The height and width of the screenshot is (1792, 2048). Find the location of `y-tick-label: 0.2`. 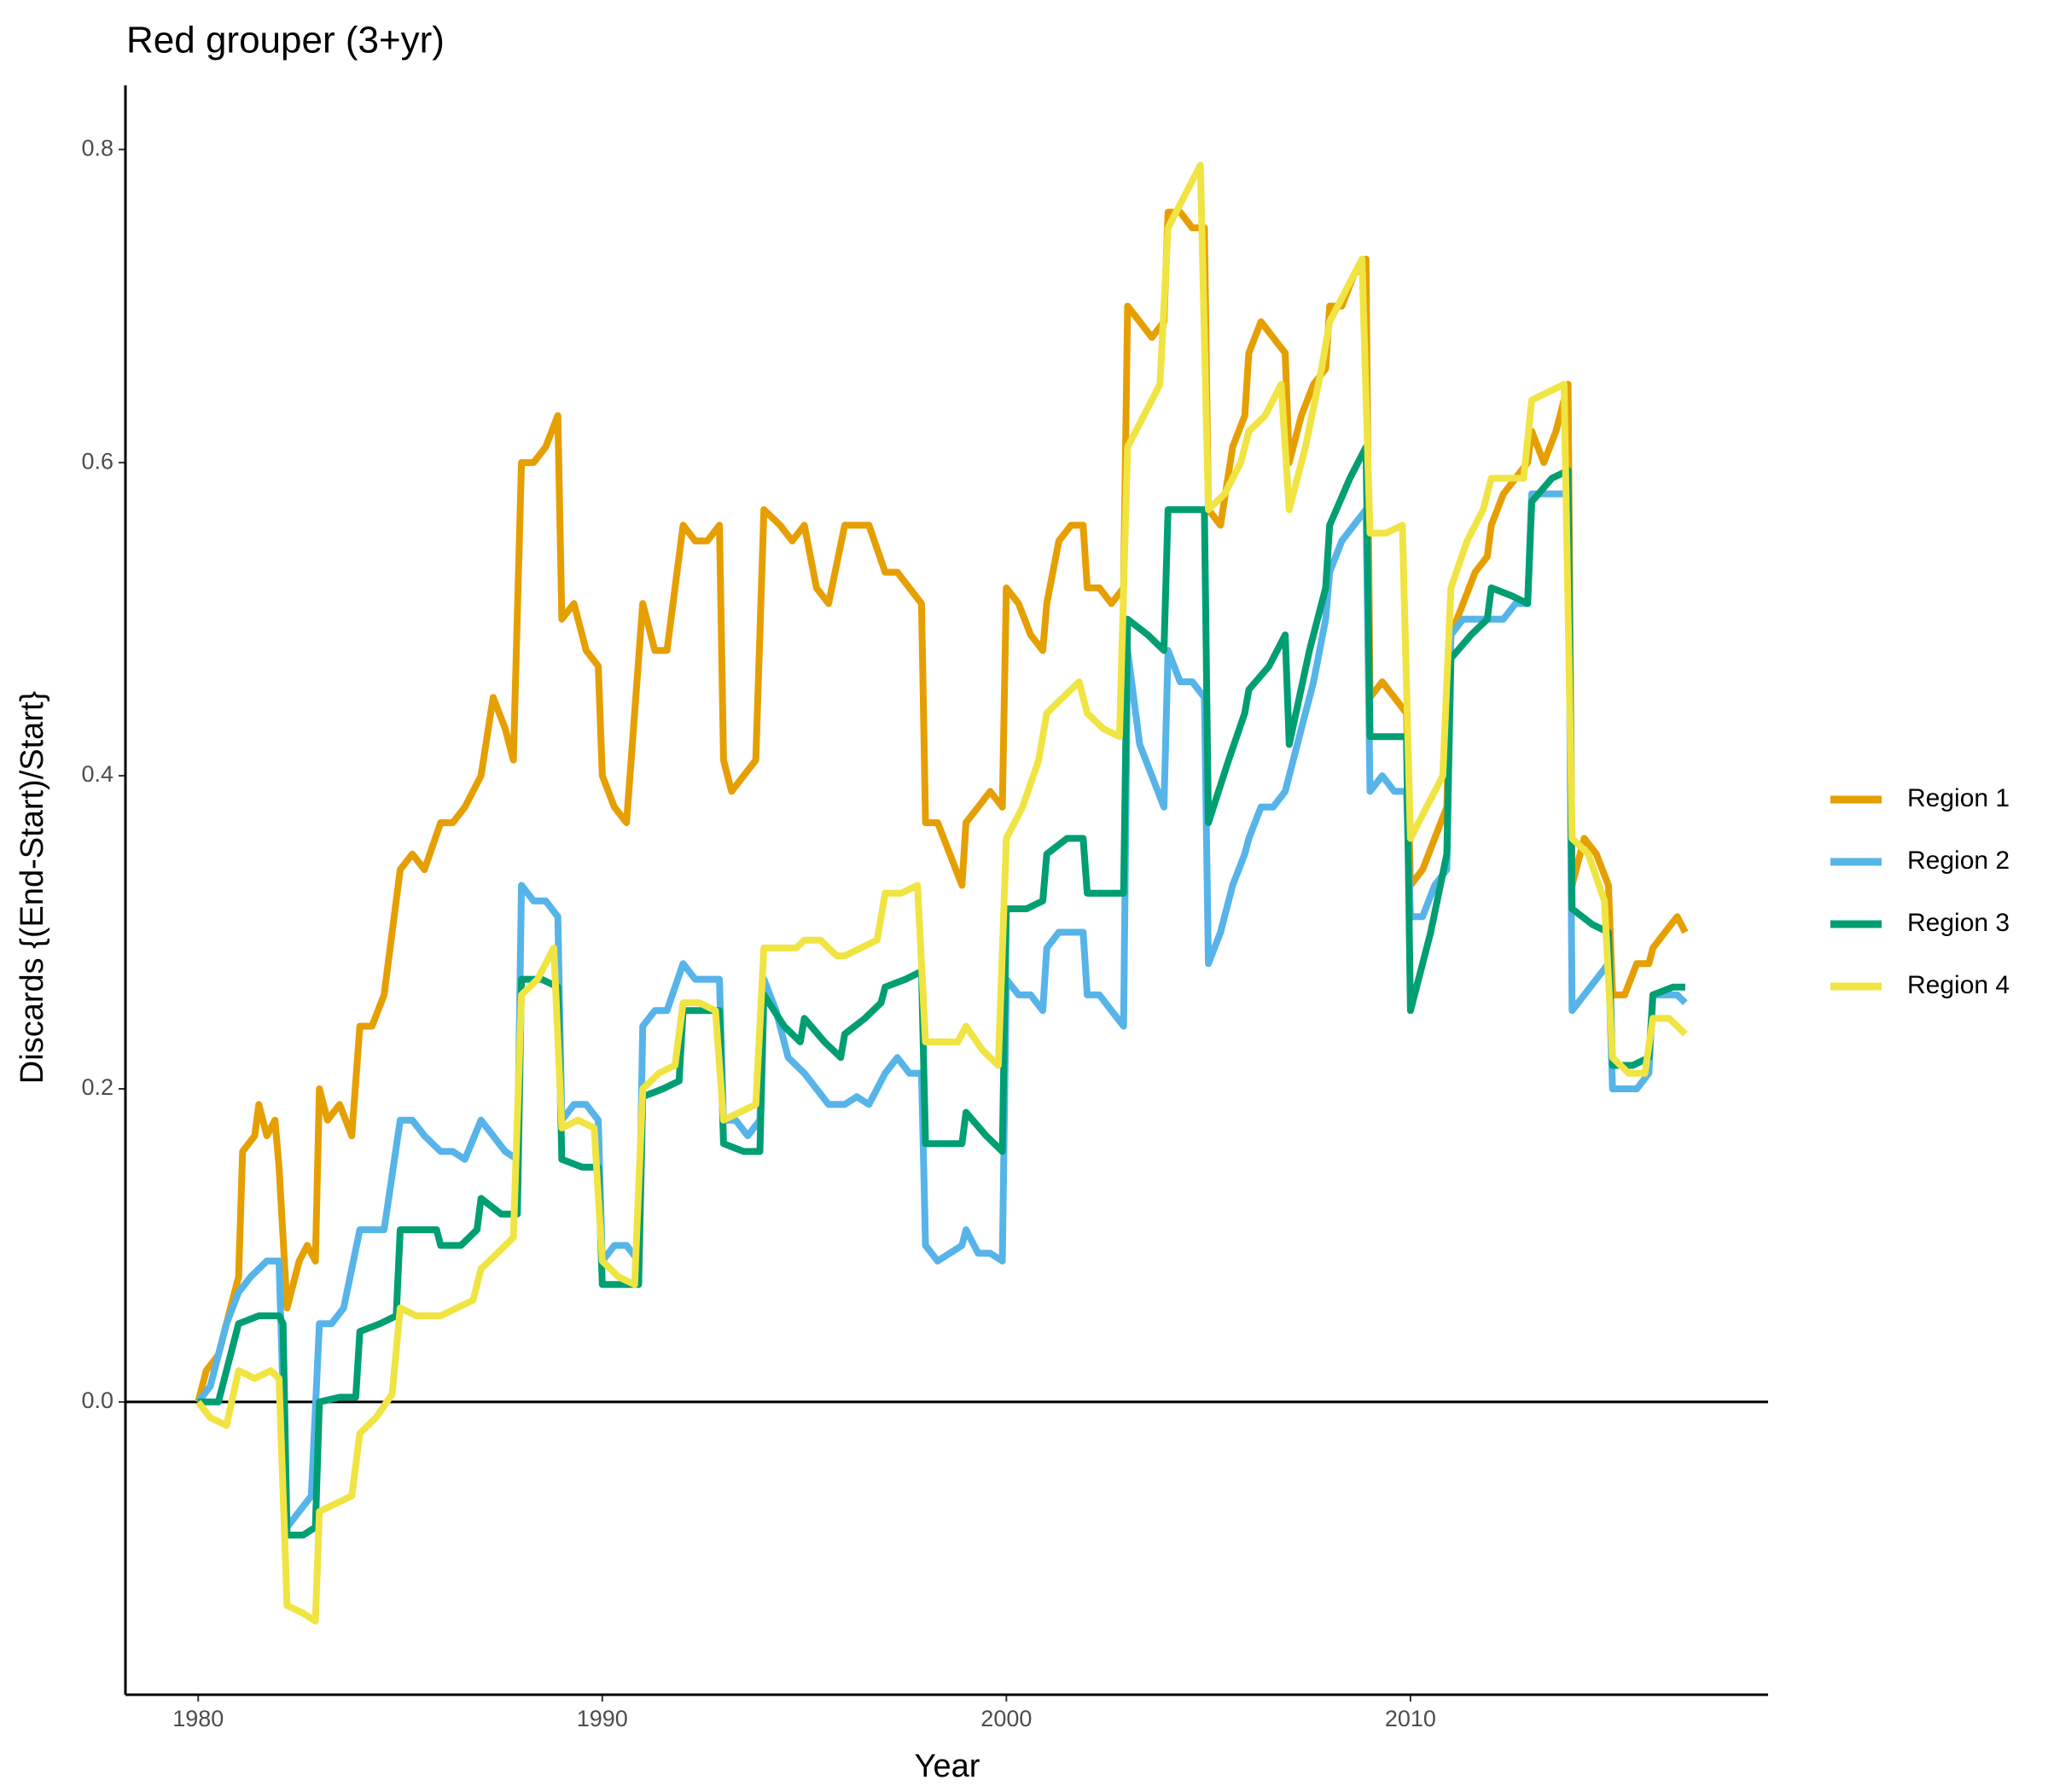

y-tick-label: 0.2 is located at coordinates (97, 1087).